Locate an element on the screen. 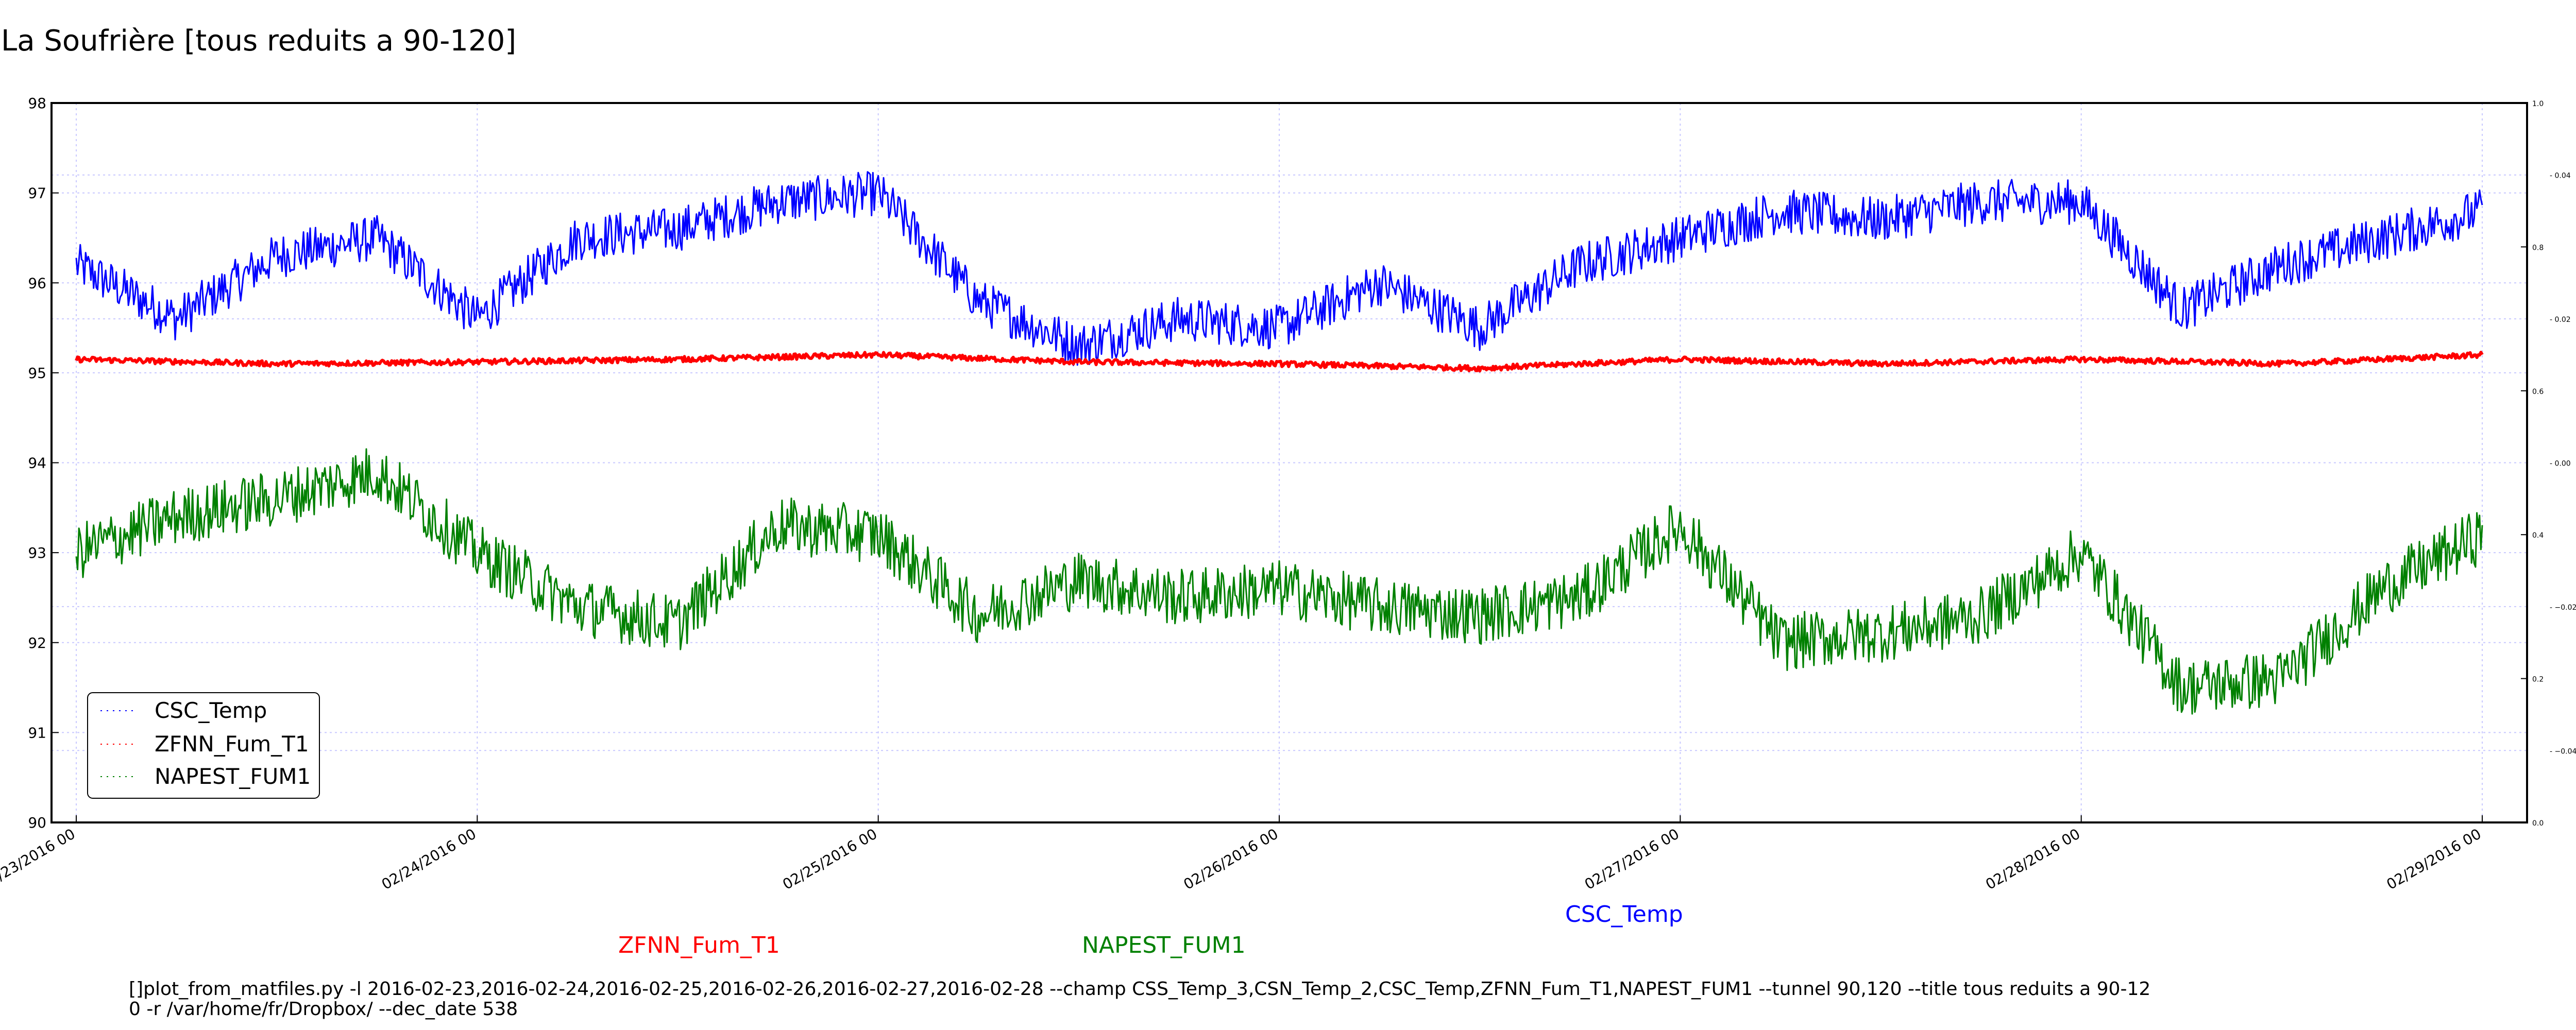  right-inner-tick-label: - −0.02 is located at coordinates (2563, 608).